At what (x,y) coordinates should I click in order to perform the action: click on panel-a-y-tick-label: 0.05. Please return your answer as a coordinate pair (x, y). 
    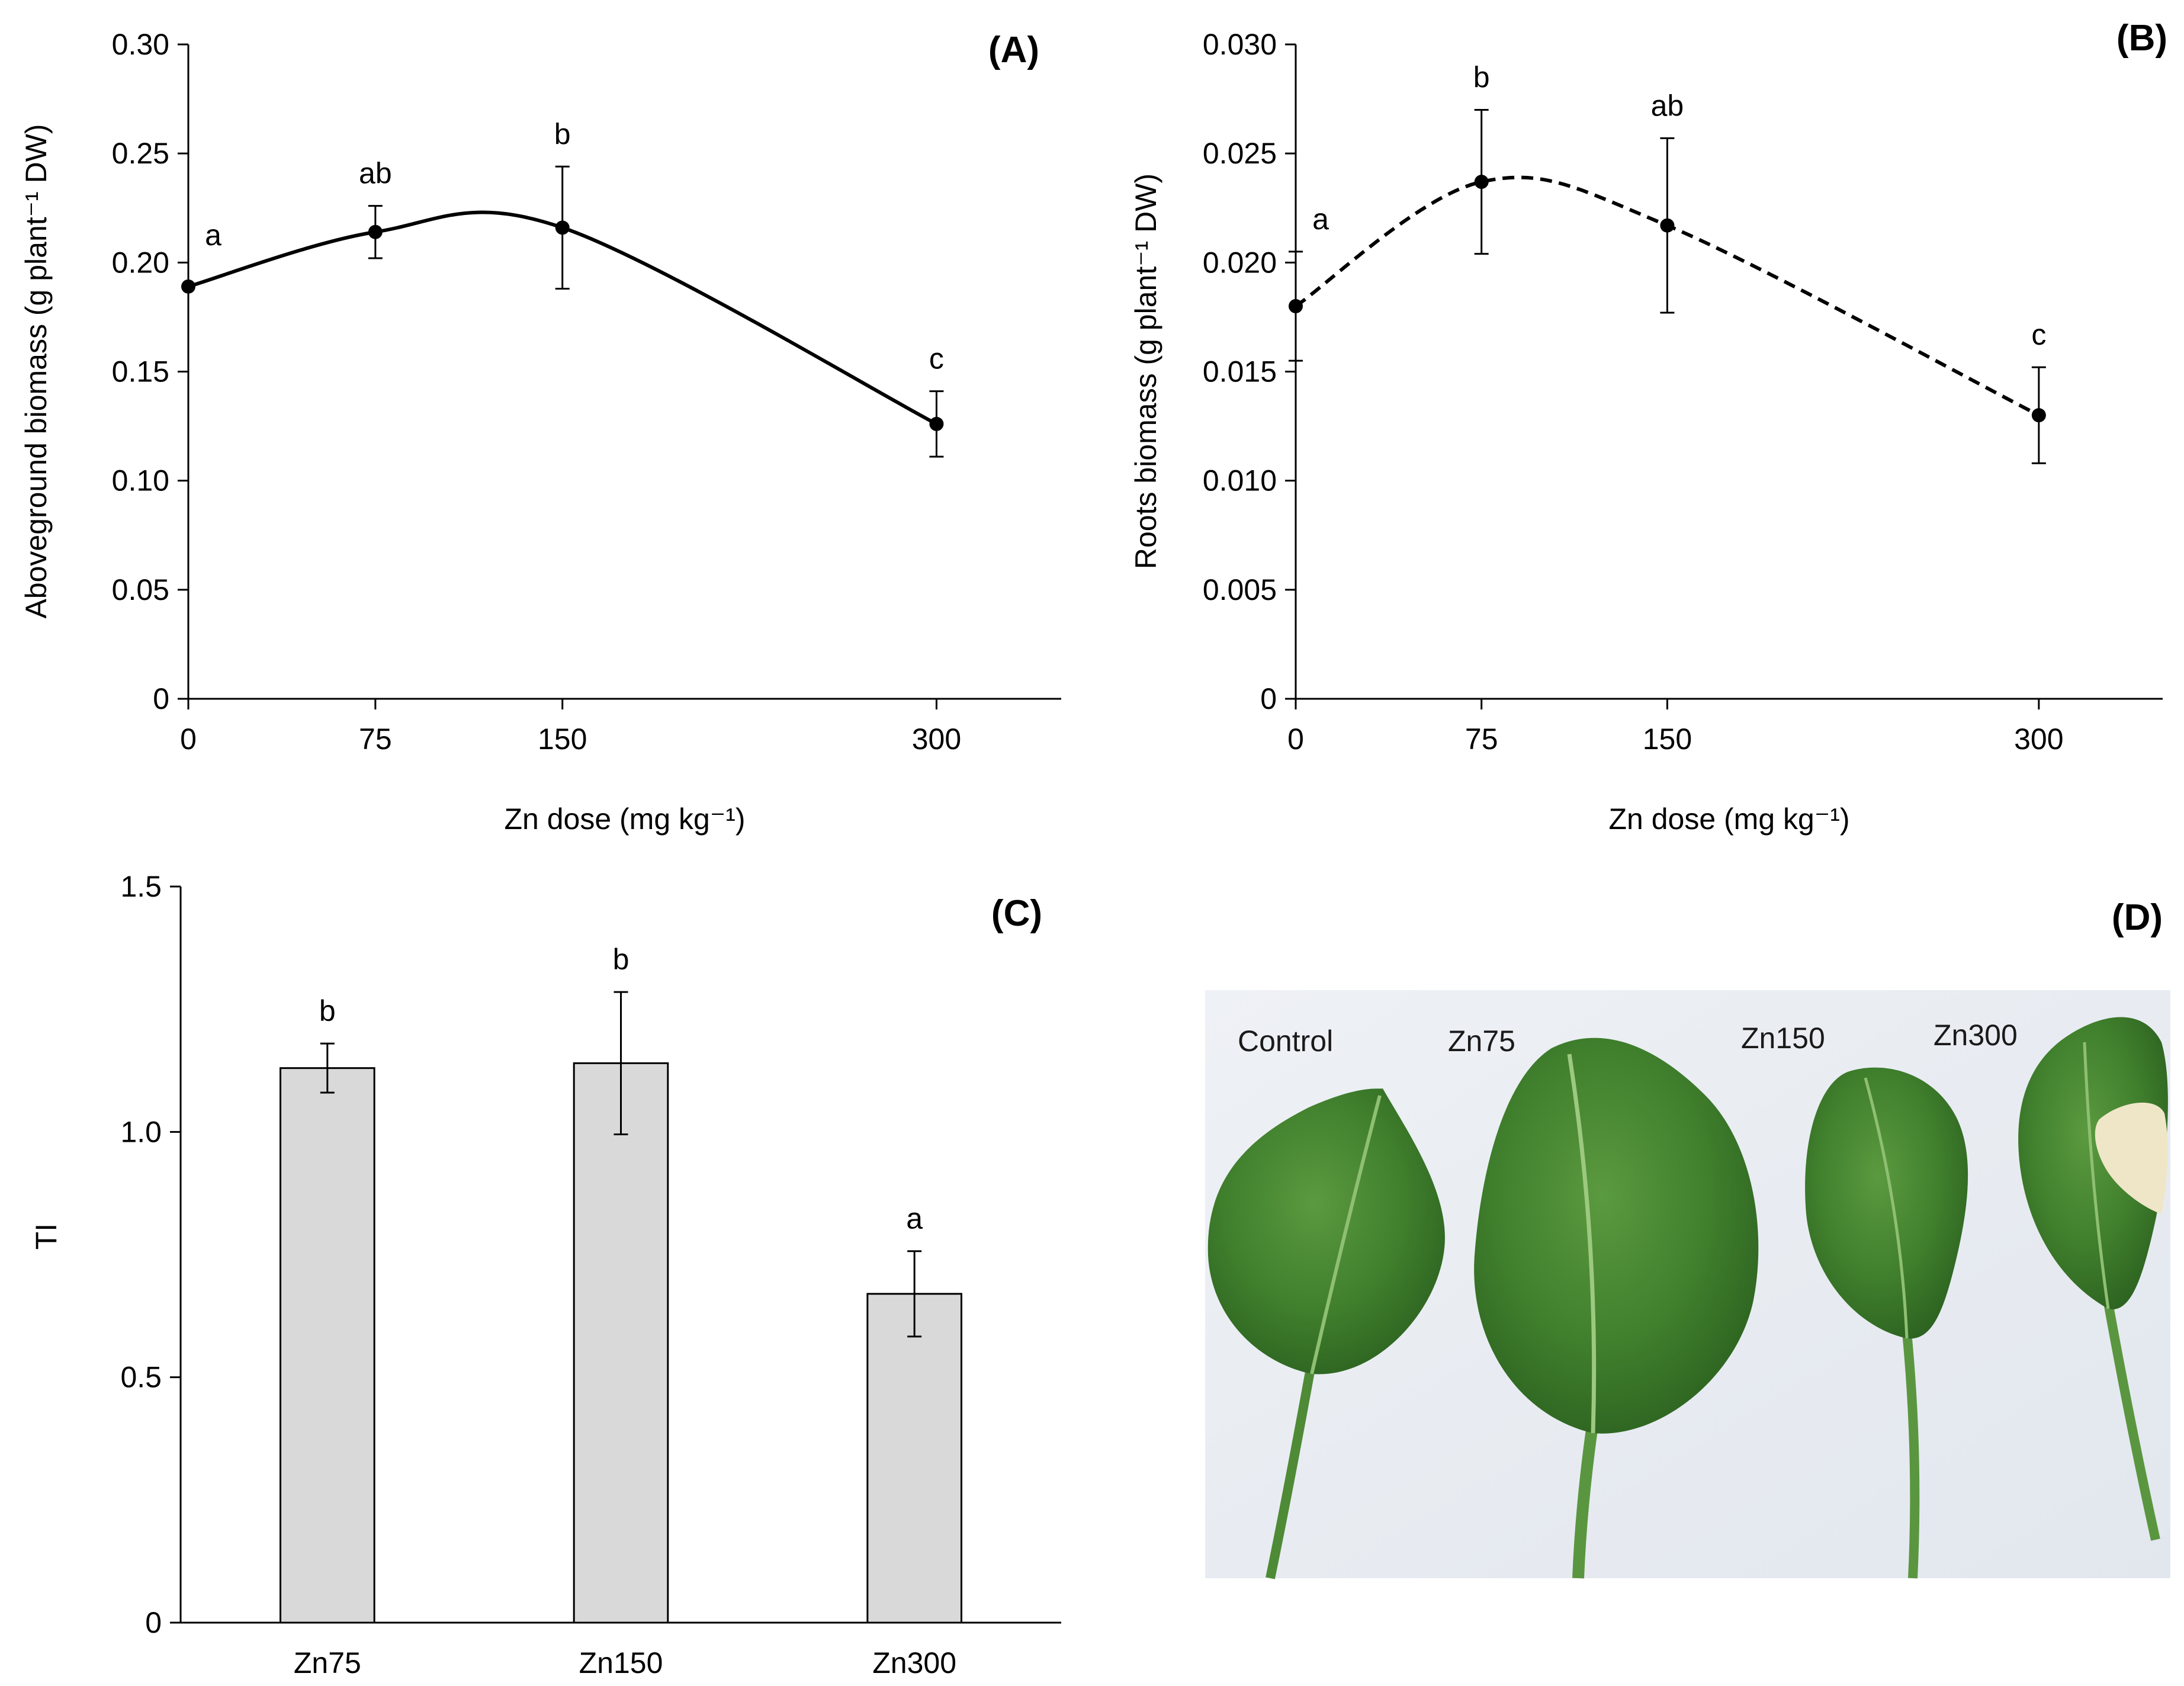
    Looking at the image, I should click on (140, 589).